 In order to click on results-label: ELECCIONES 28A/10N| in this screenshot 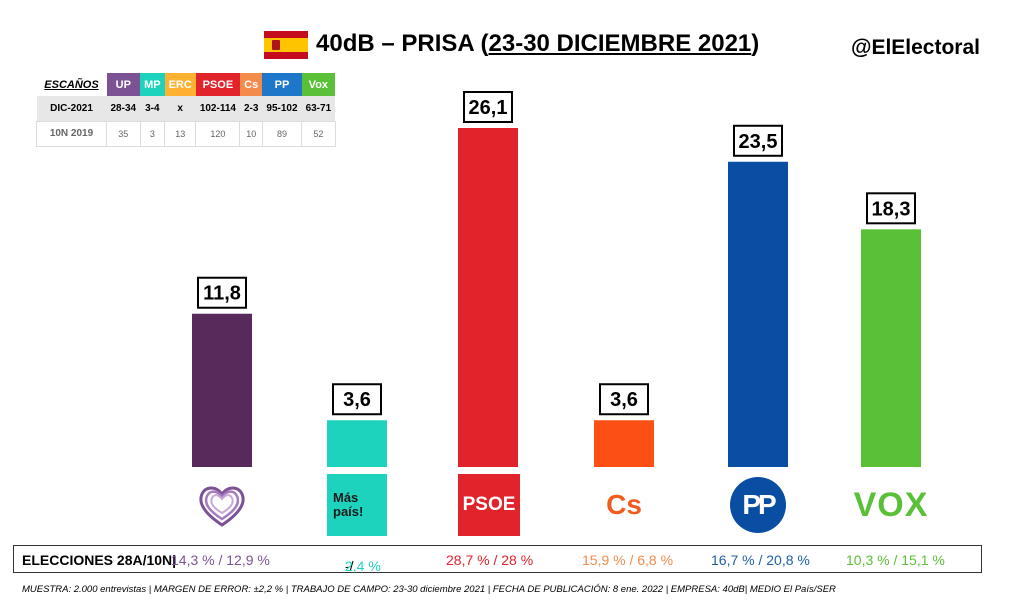, I will do `click(99, 560)`.